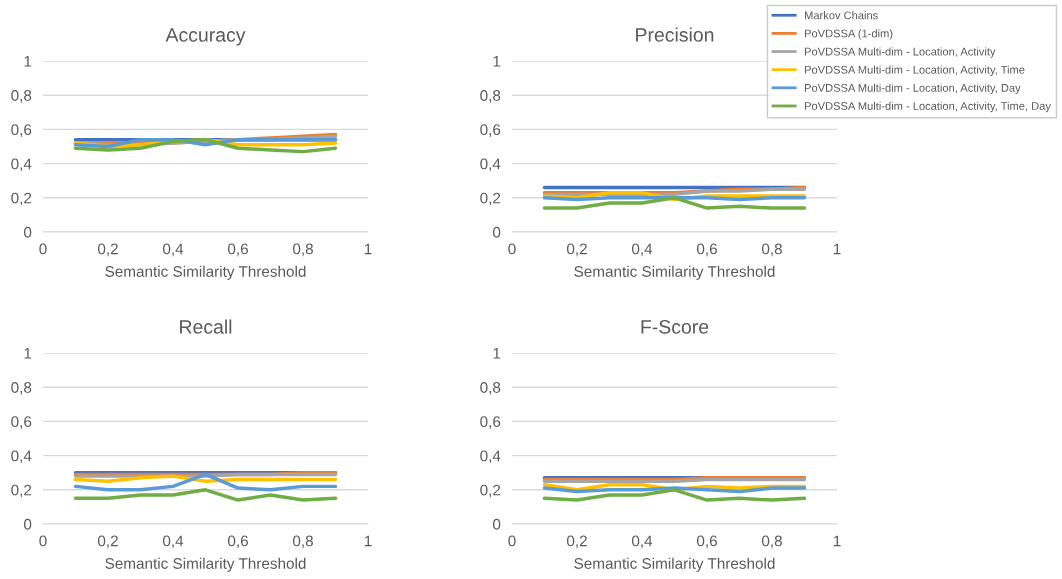 The image size is (1062, 579). What do you see at coordinates (841, 15) in the screenshot?
I see `legend-label: Markov Chains` at bounding box center [841, 15].